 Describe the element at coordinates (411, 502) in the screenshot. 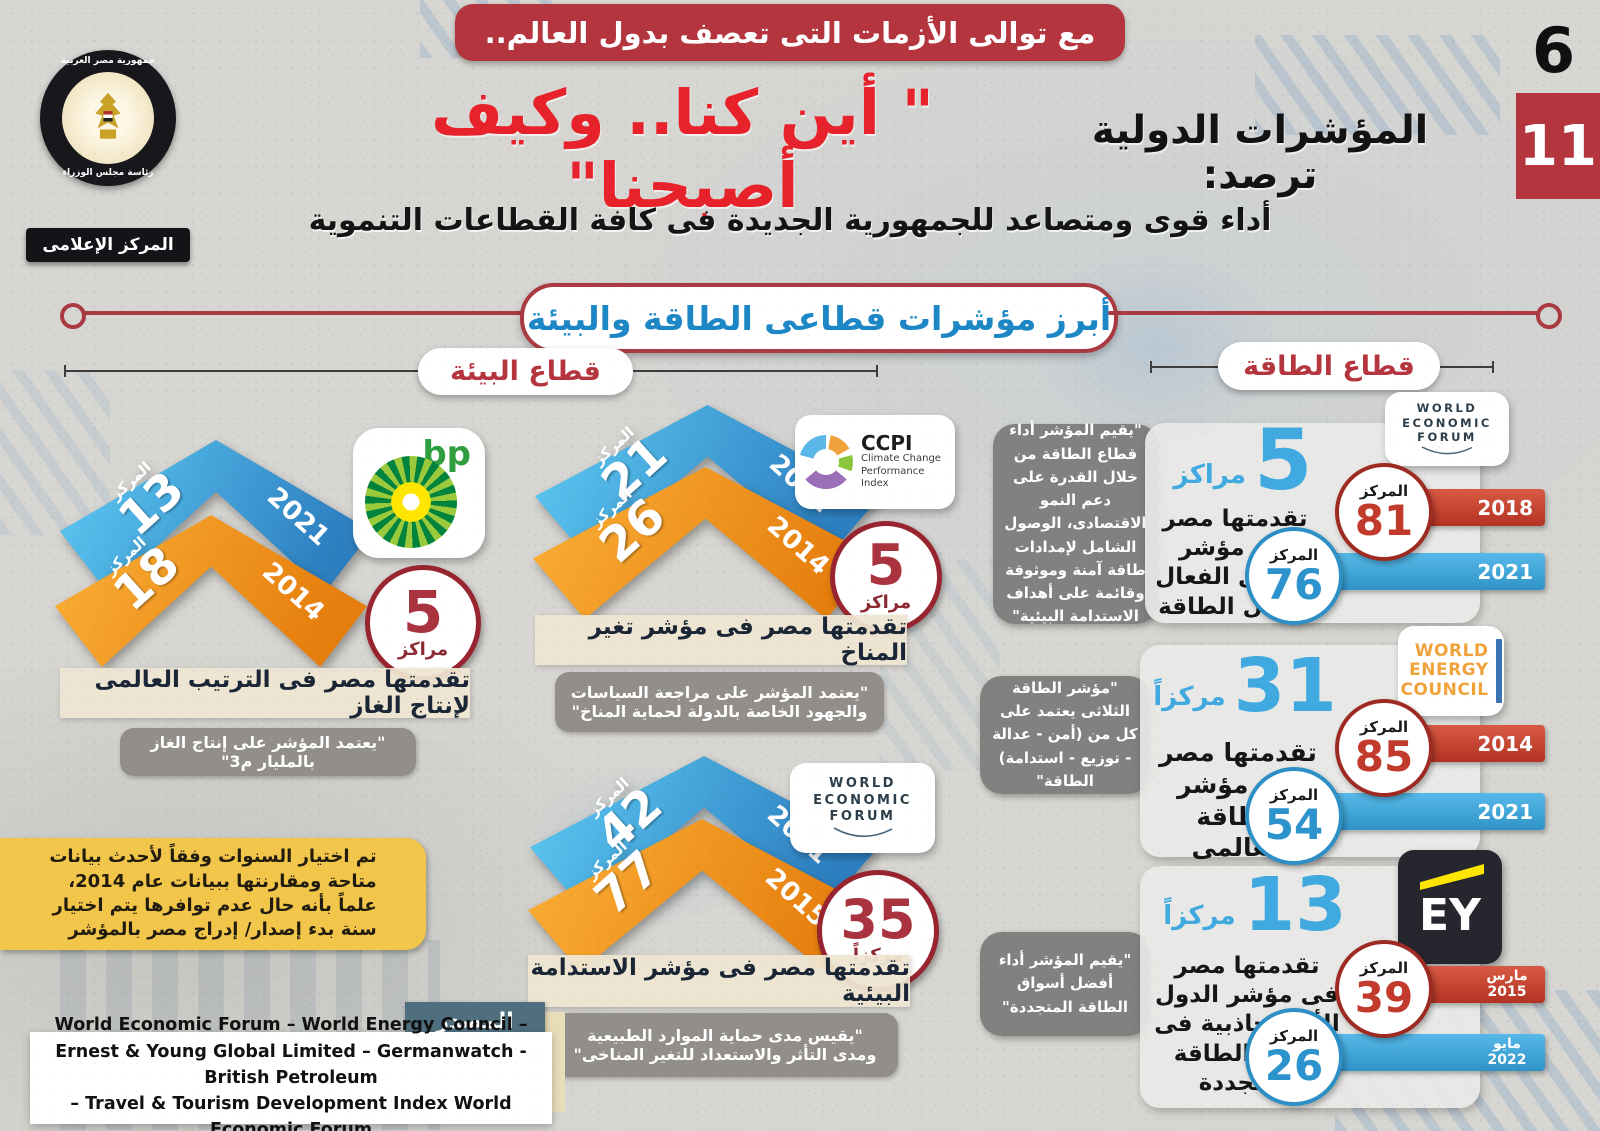

I see `bp-helios-icon` at that location.